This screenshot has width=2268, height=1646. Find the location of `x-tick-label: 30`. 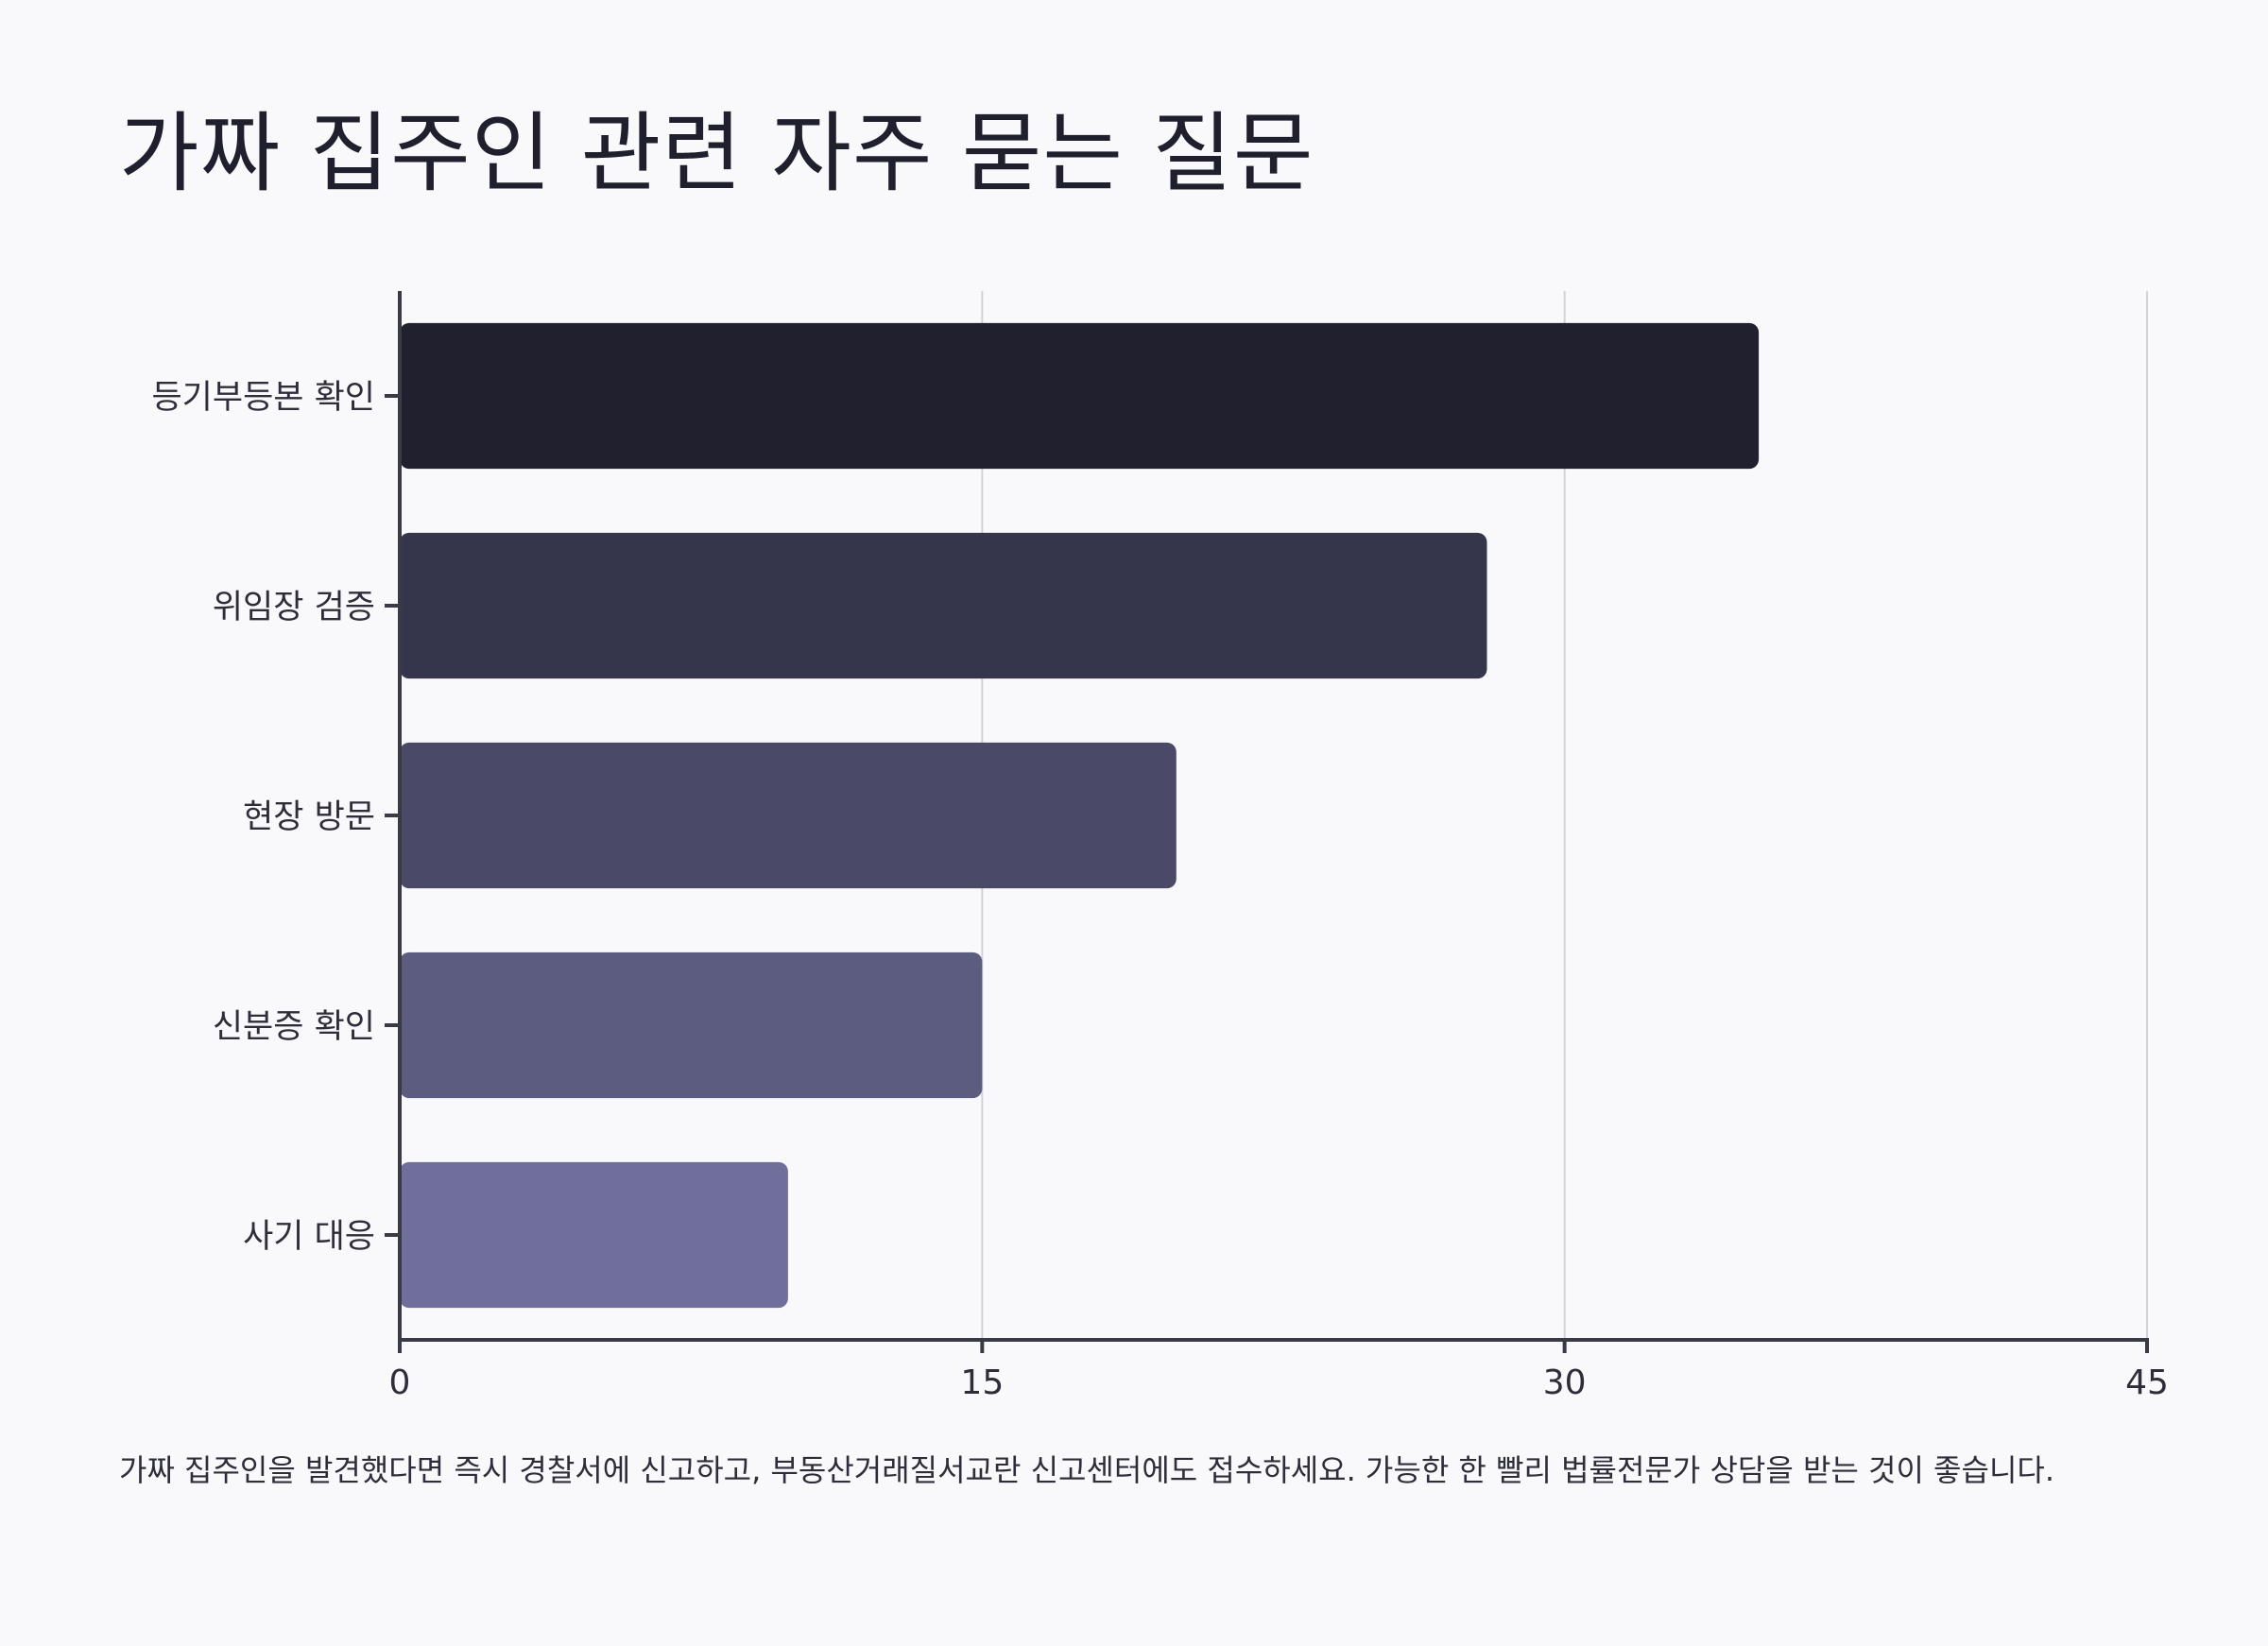

x-tick-label: 30 is located at coordinates (1565, 1382).